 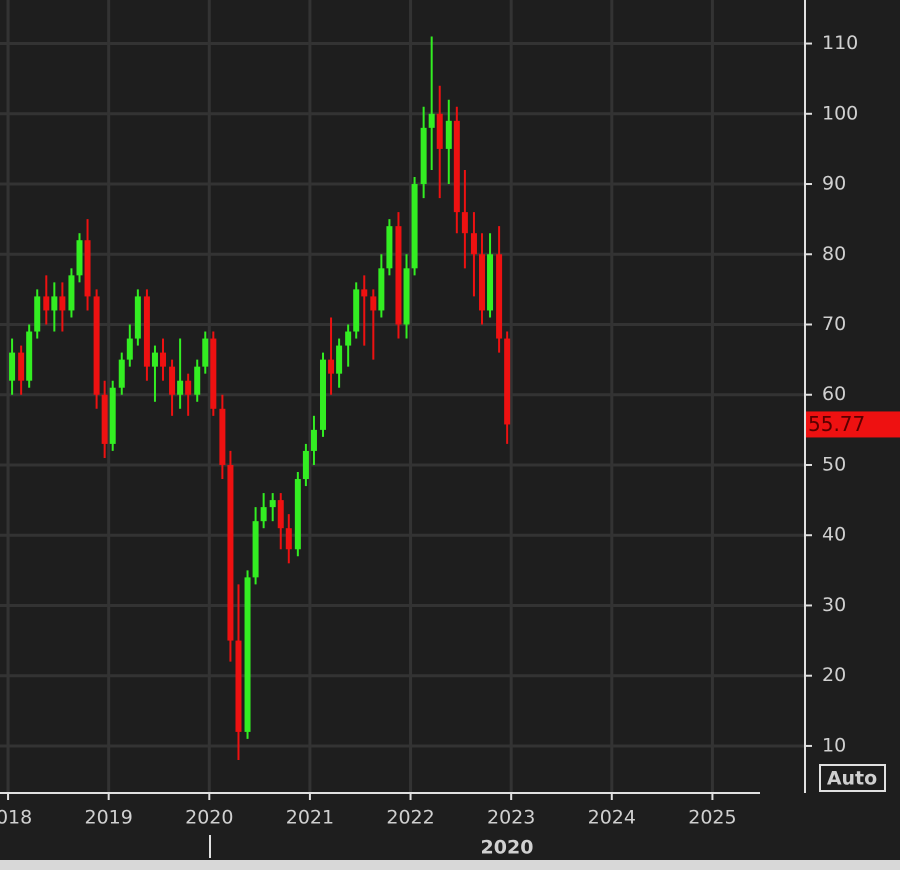 What do you see at coordinates (712, 818) in the screenshot?
I see `x-tick-label: 2025` at bounding box center [712, 818].